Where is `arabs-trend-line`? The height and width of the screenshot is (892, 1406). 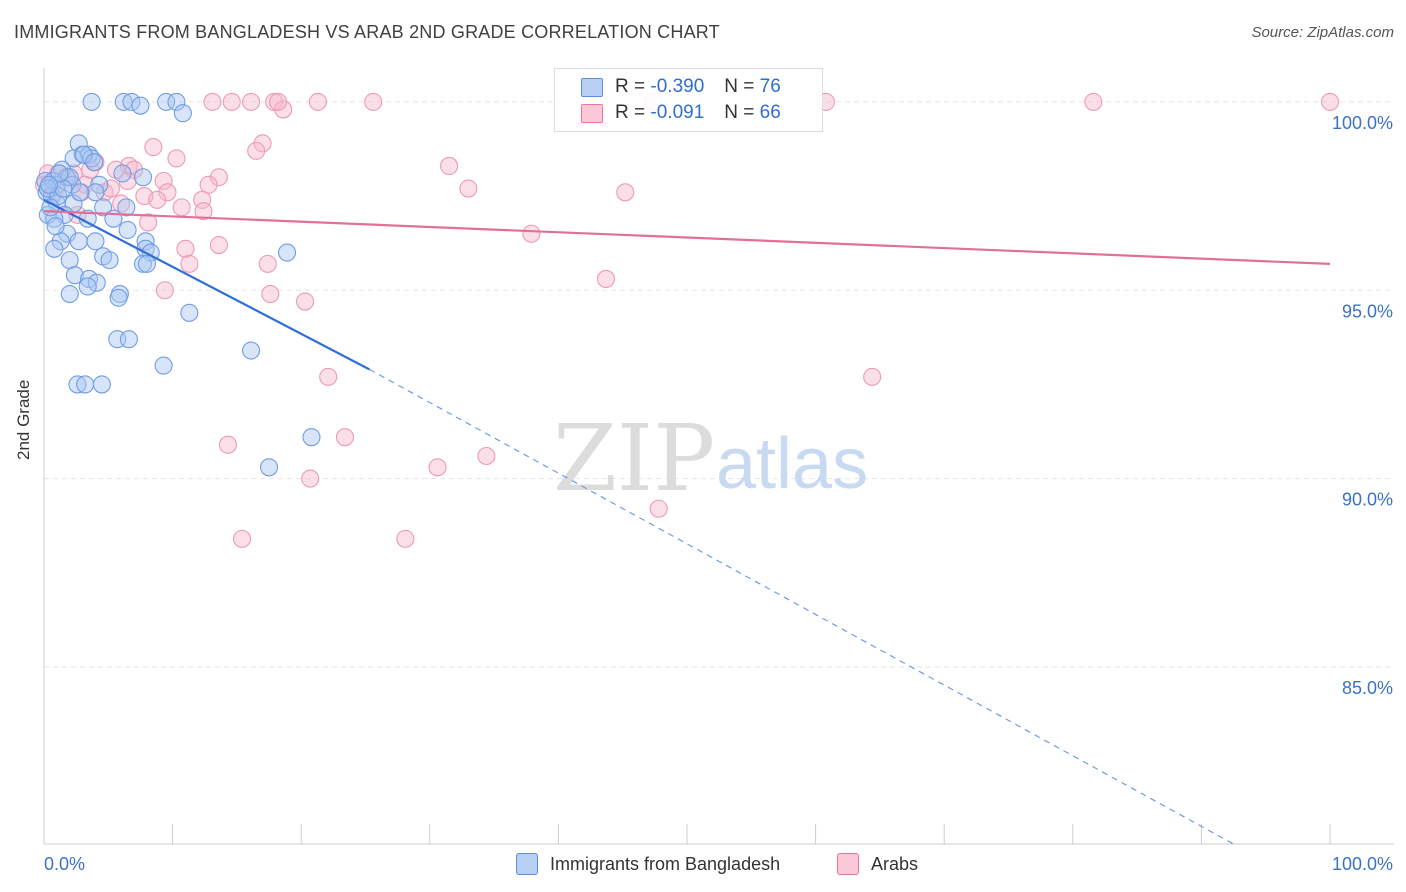 arabs-trend-line is located at coordinates (687, 237).